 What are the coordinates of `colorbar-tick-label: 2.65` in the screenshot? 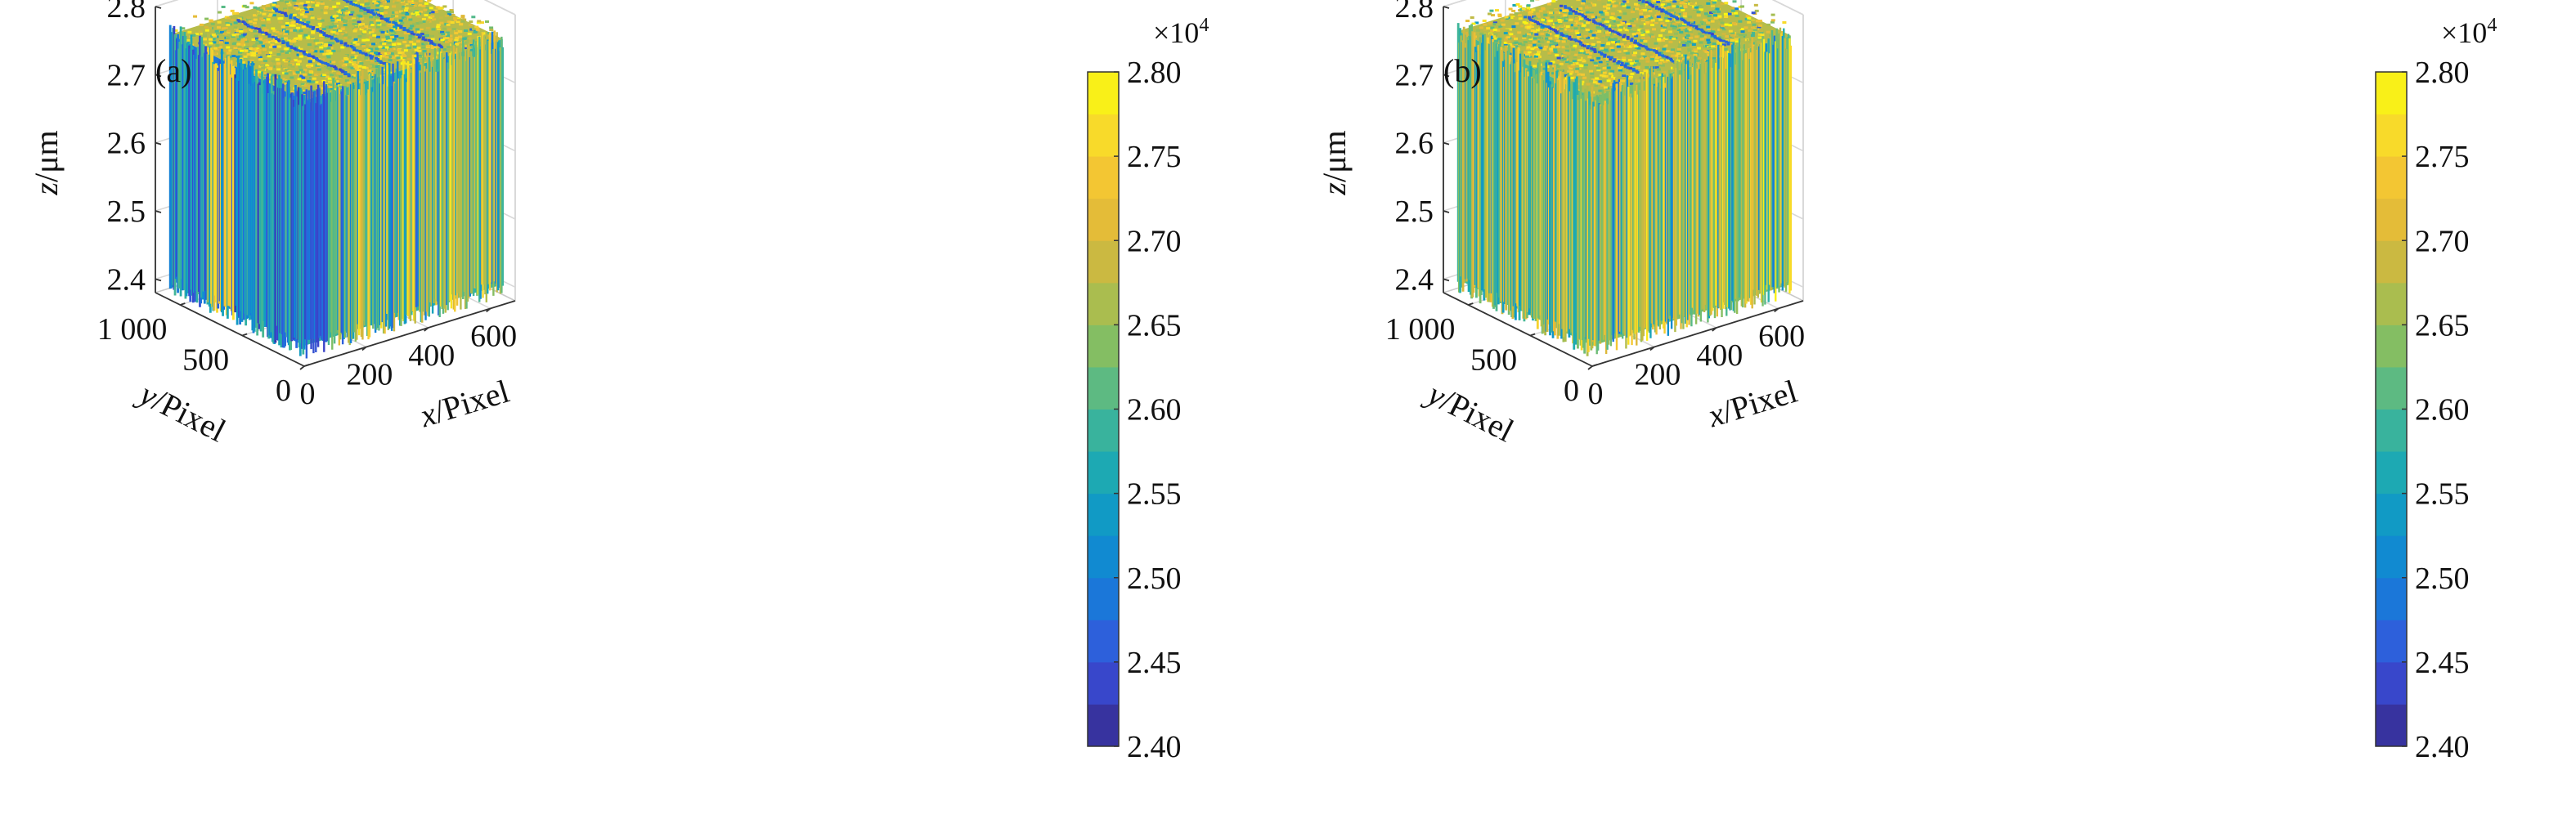 It's located at (1154, 325).